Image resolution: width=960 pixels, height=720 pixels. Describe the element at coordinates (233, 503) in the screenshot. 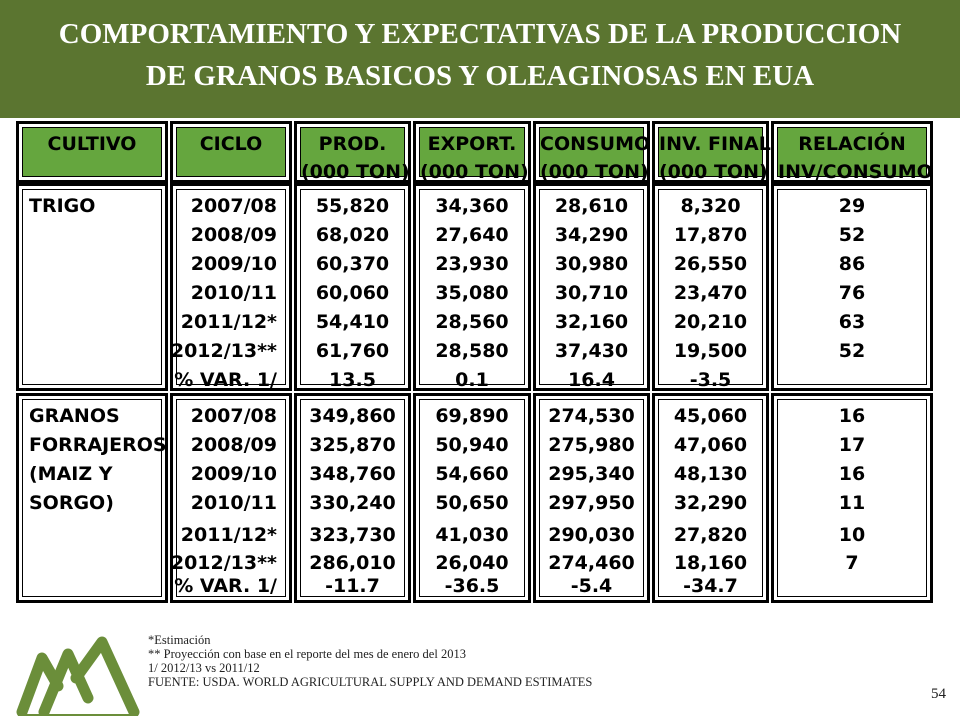

I see `table-cell: 2010/11` at that location.